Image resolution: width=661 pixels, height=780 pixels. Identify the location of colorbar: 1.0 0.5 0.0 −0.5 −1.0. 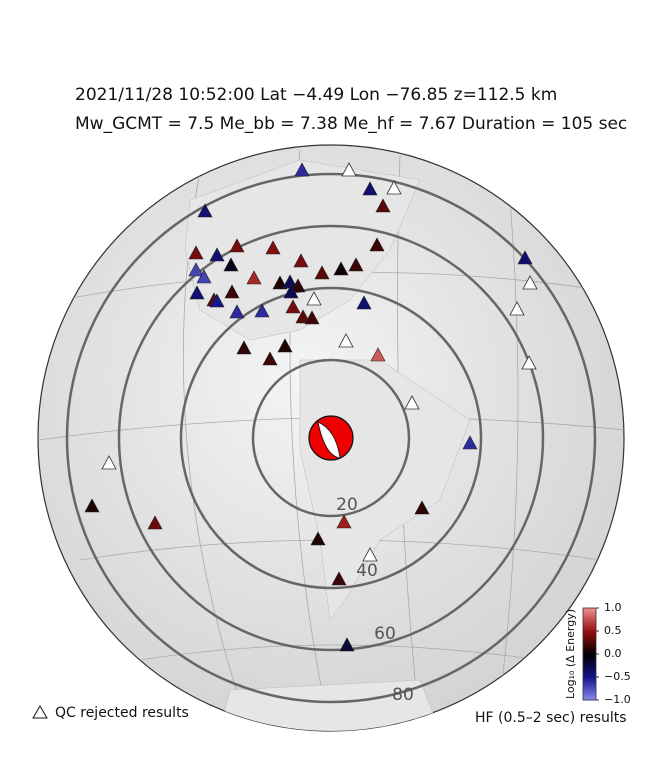
(606, 653).